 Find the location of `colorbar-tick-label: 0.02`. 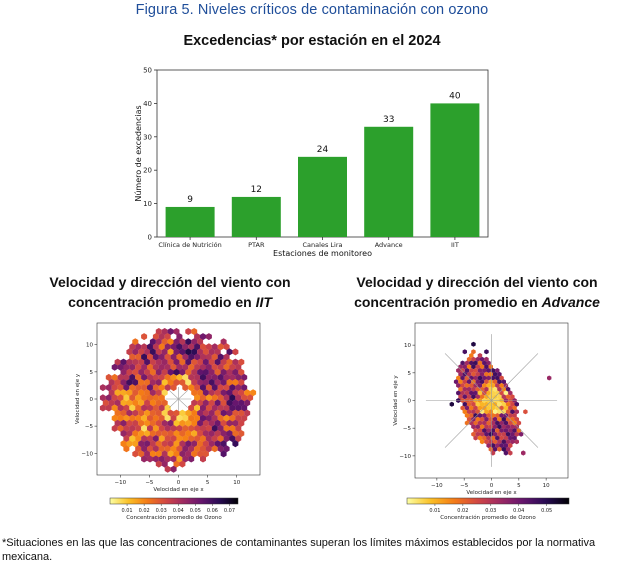

colorbar-tick-label: 0.02 is located at coordinates (462, 511).